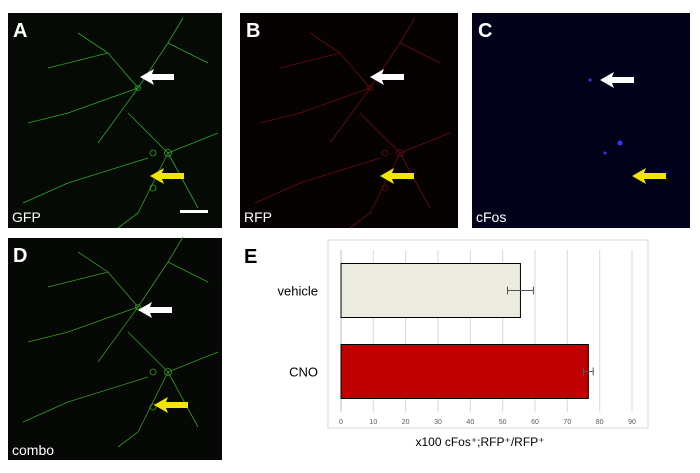 The image size is (700, 473). What do you see at coordinates (341, 422) in the screenshot?
I see `x-tick-label: 0` at bounding box center [341, 422].